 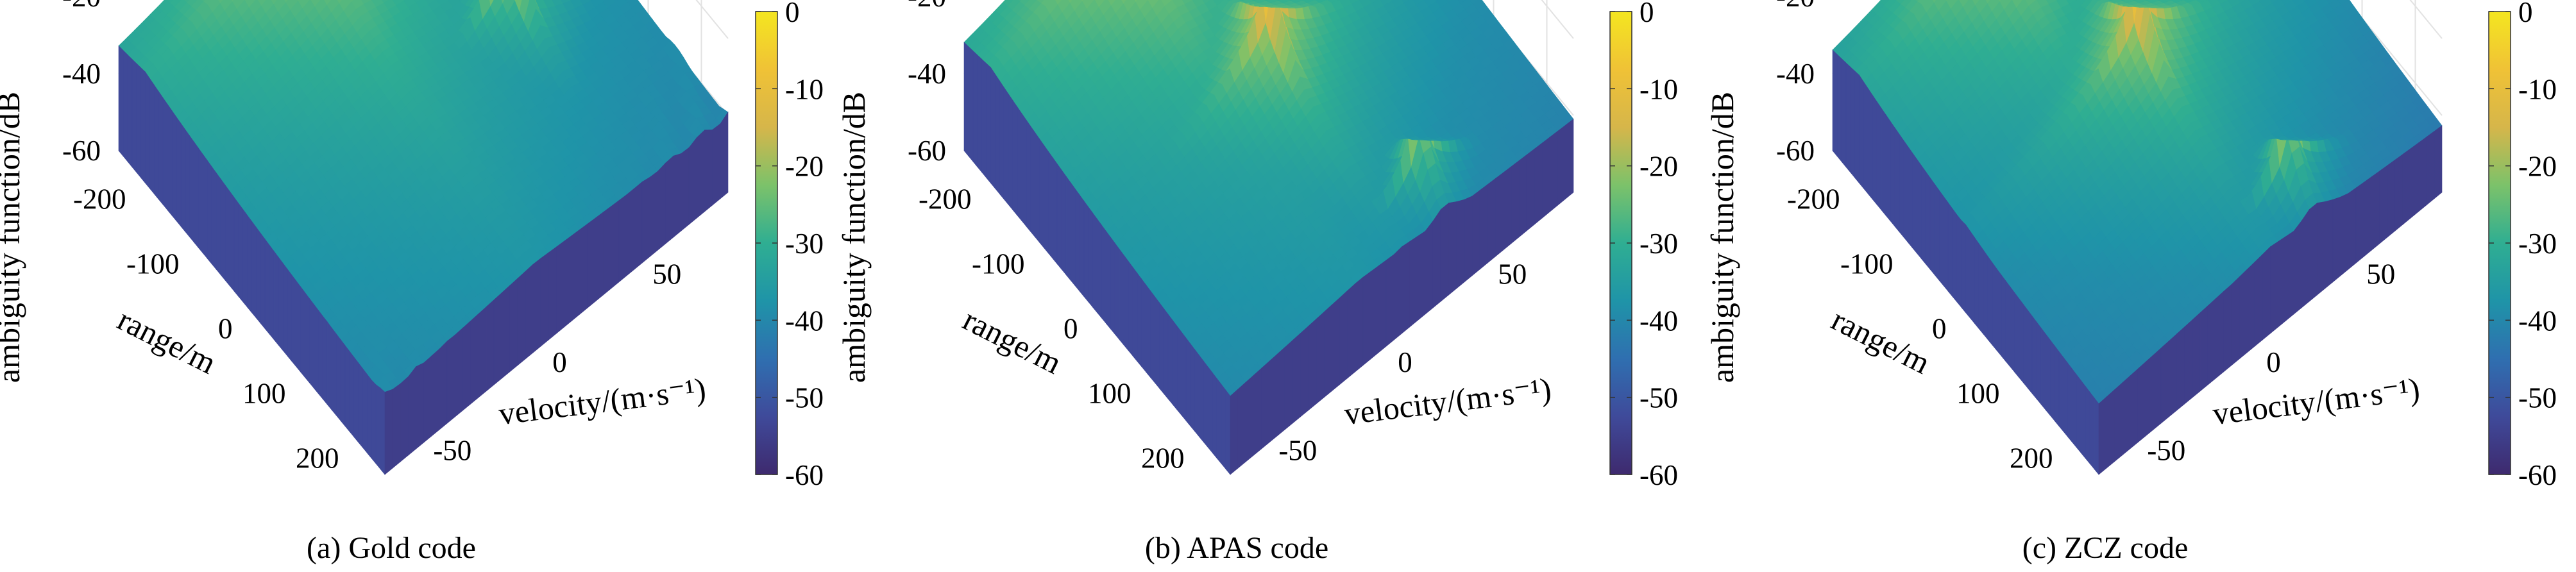 I want to click on panel-caption: (a) Gold code, so click(x=391, y=548).